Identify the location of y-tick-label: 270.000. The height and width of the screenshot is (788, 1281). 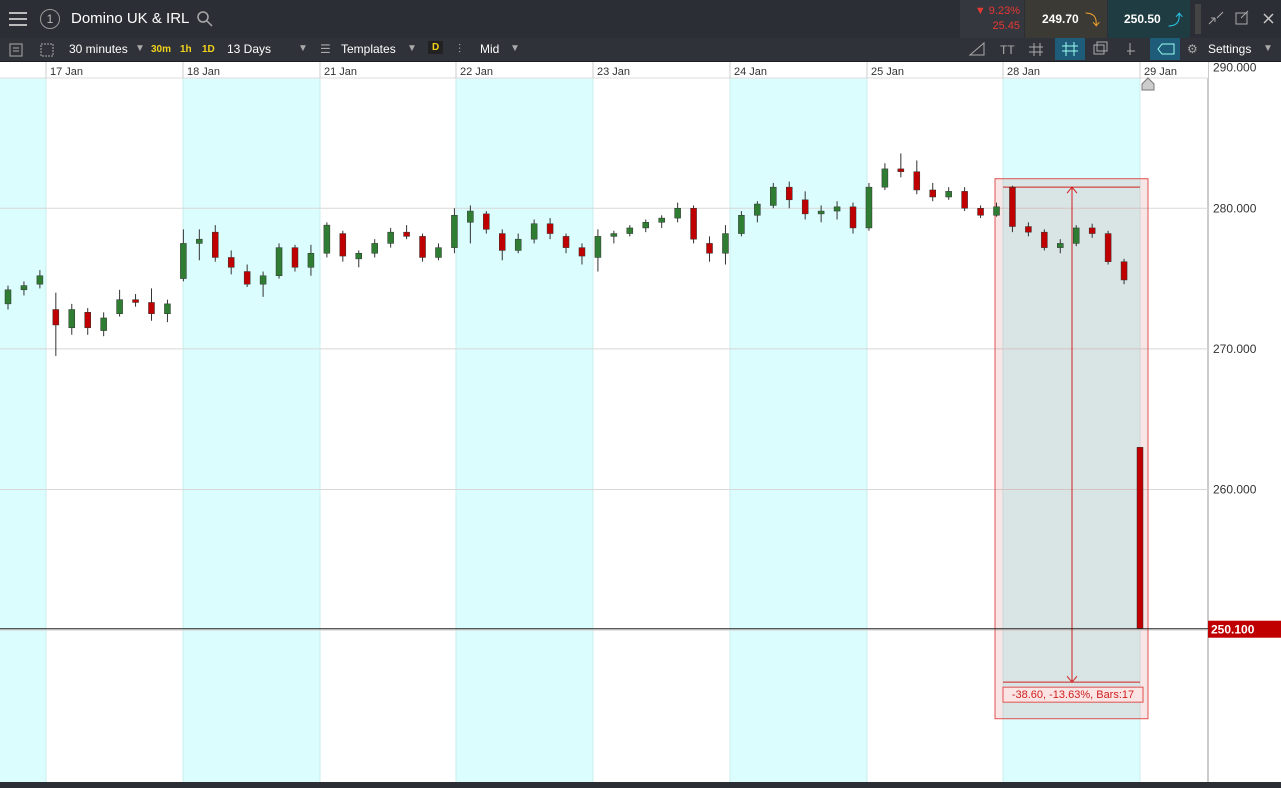
(1235, 349).